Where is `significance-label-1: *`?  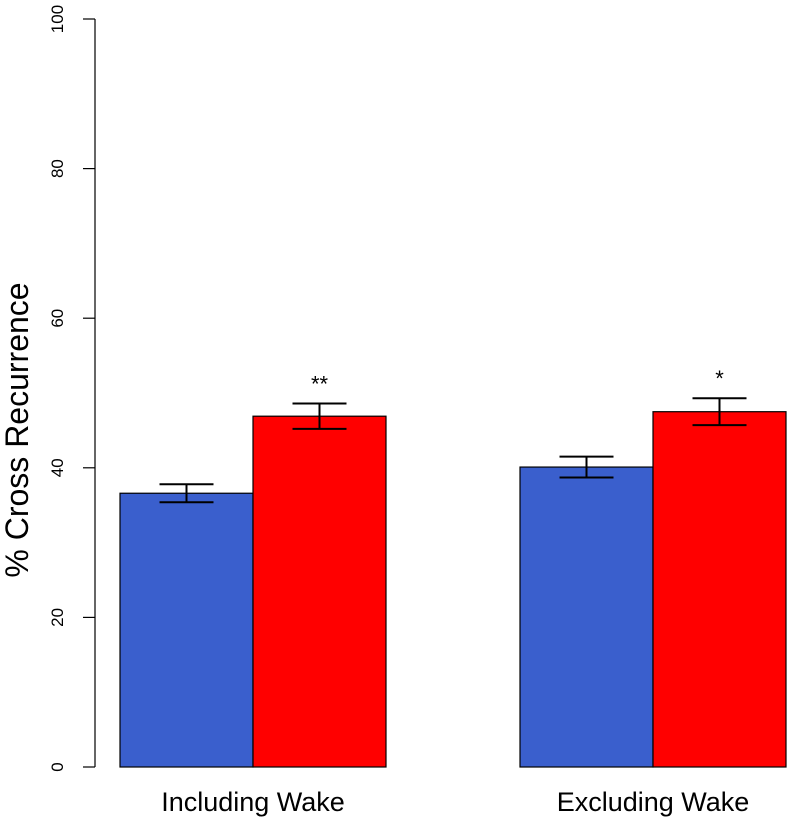
significance-label-1: * is located at coordinates (719, 378).